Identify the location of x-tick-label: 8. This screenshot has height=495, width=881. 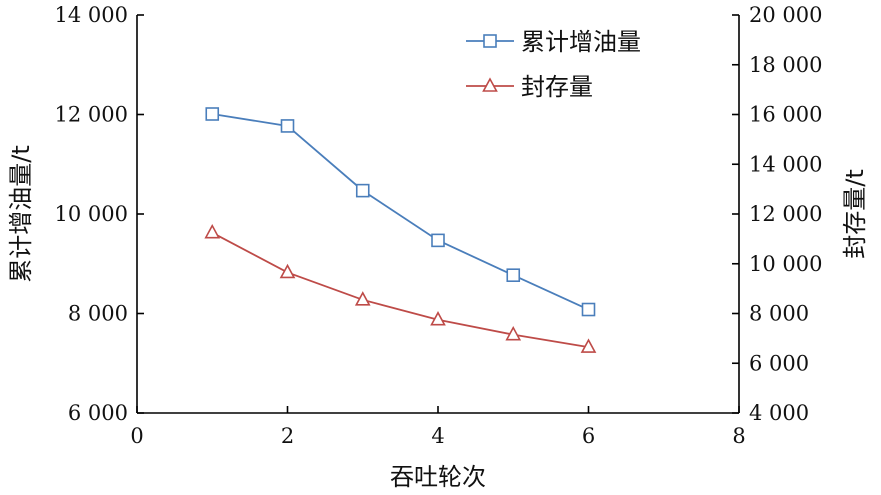
(738, 436).